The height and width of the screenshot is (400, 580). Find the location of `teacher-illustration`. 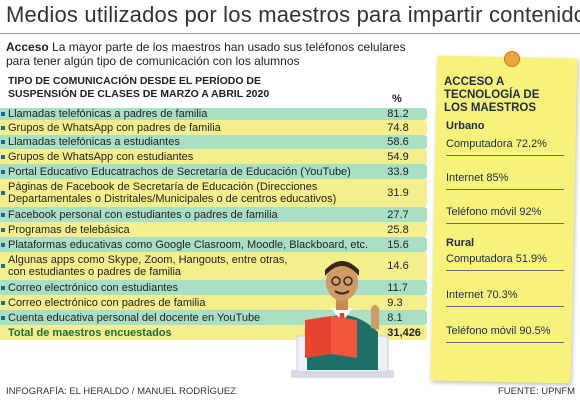

teacher-illustration is located at coordinates (342, 319).